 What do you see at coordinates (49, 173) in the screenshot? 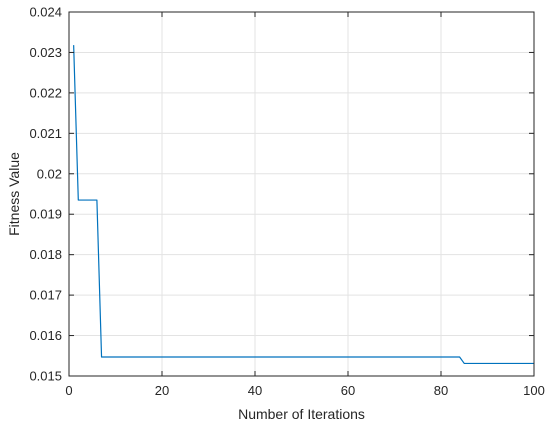
I see `y-tick-label: 0.02` at bounding box center [49, 173].